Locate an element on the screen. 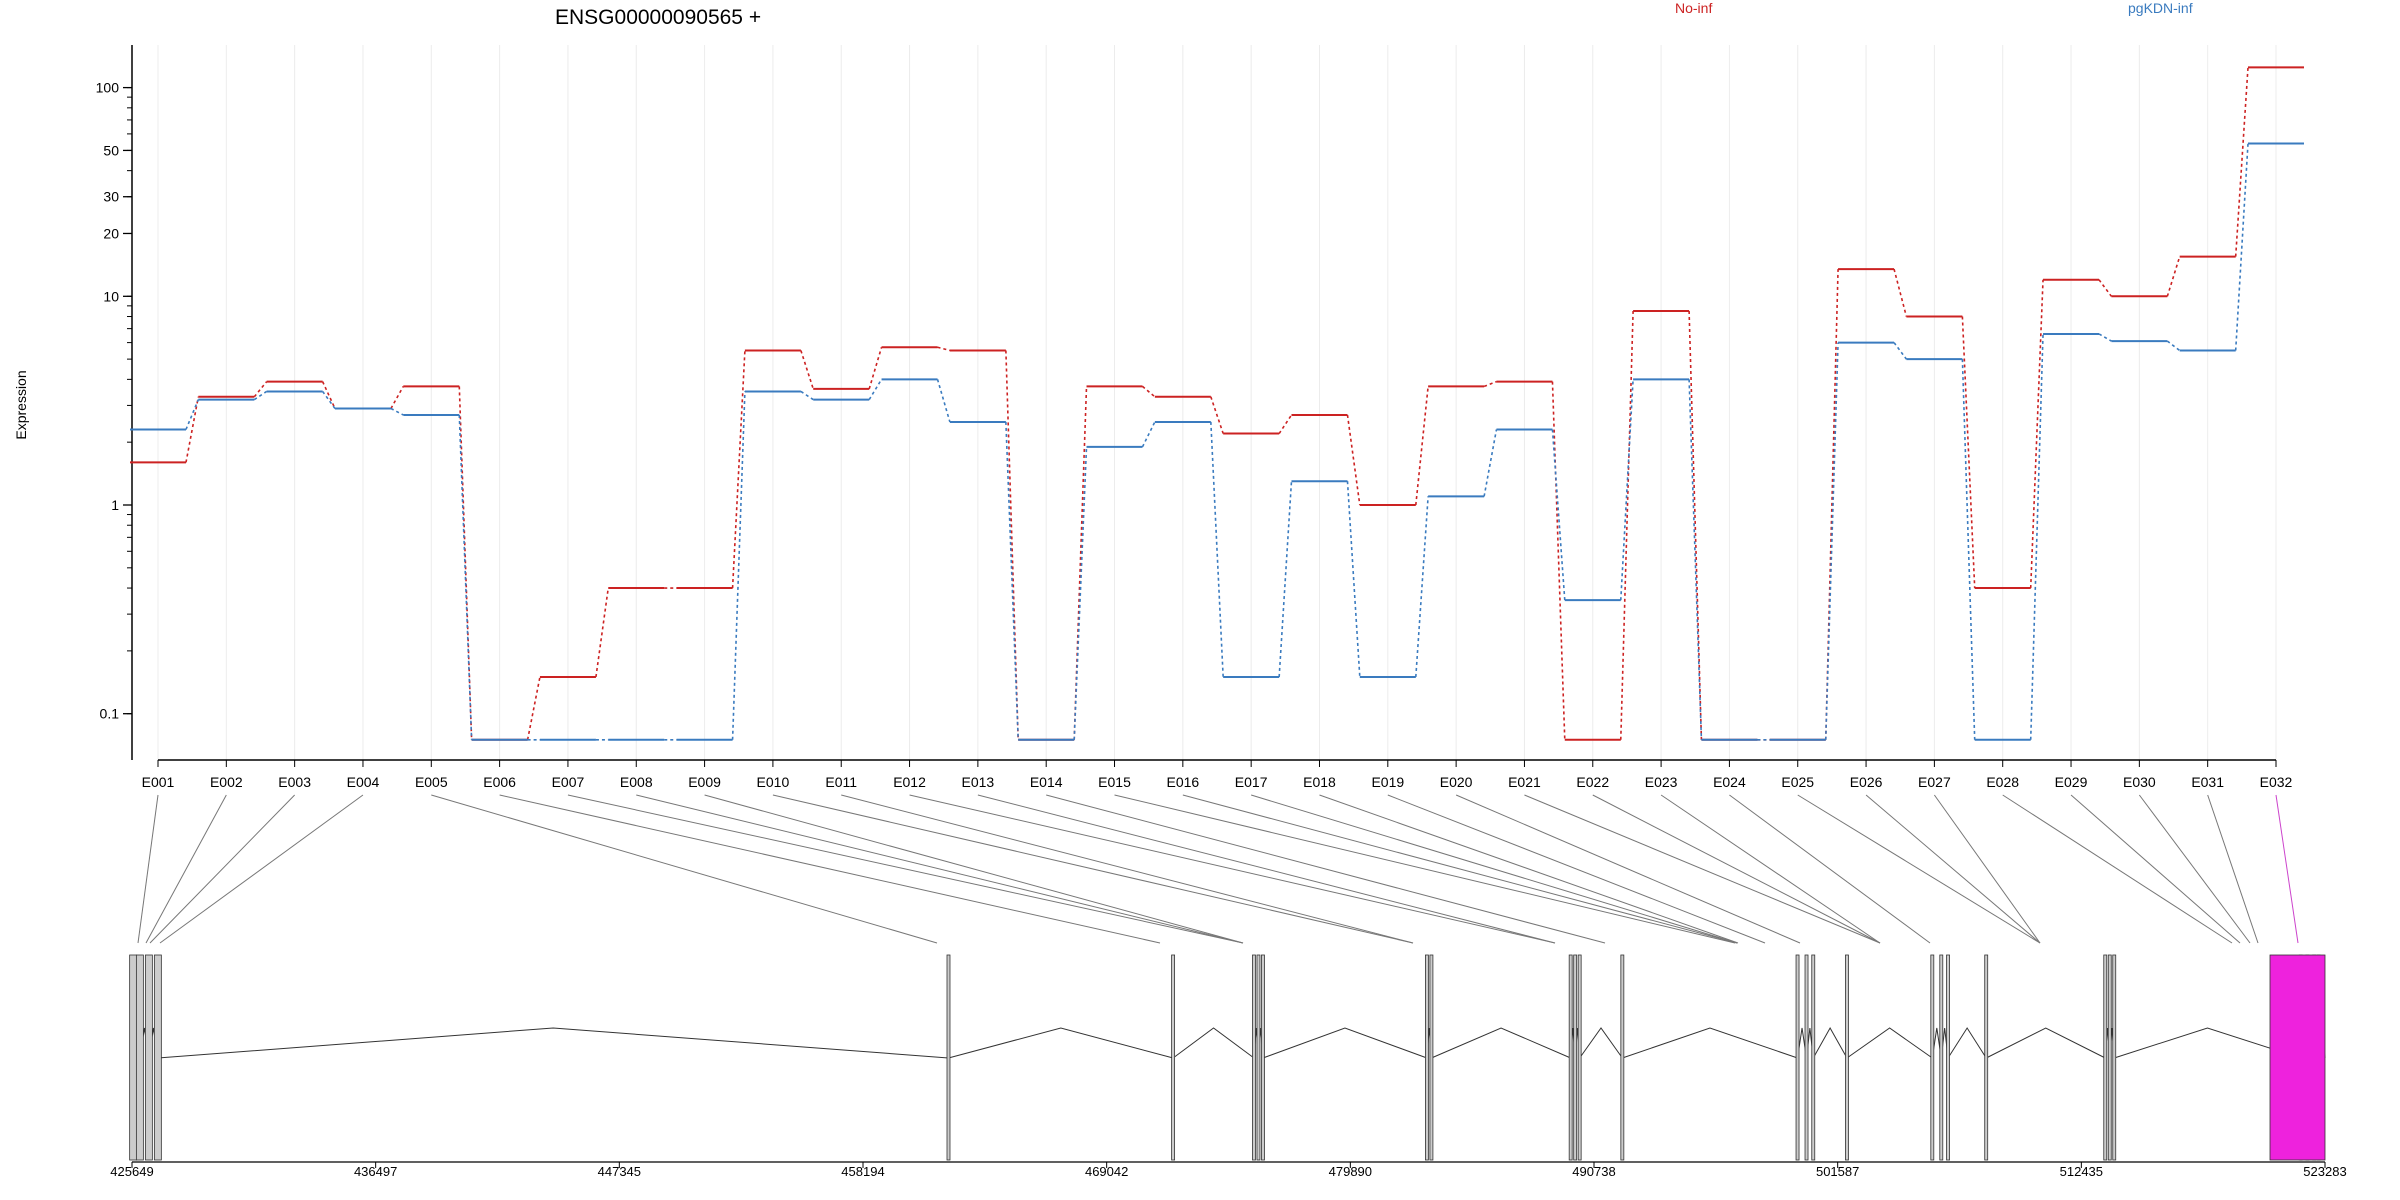  x-tick-label: E019 is located at coordinates (1387, 782).